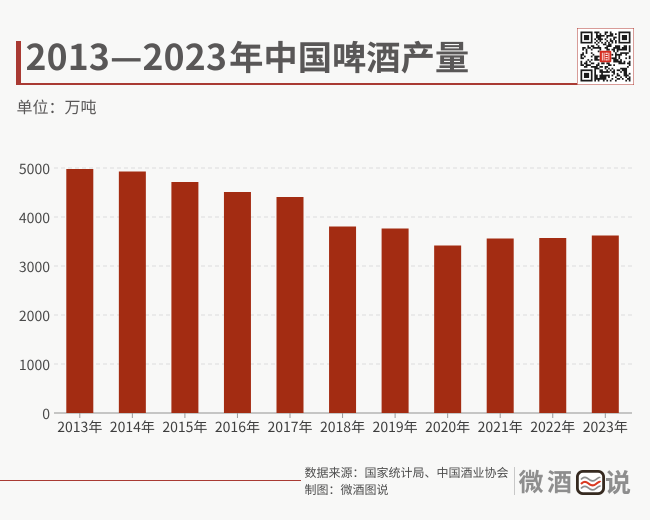 This screenshot has height=520, width=650. What do you see at coordinates (132, 427) in the screenshot?
I see `svg-text: 2014年` at bounding box center [132, 427].